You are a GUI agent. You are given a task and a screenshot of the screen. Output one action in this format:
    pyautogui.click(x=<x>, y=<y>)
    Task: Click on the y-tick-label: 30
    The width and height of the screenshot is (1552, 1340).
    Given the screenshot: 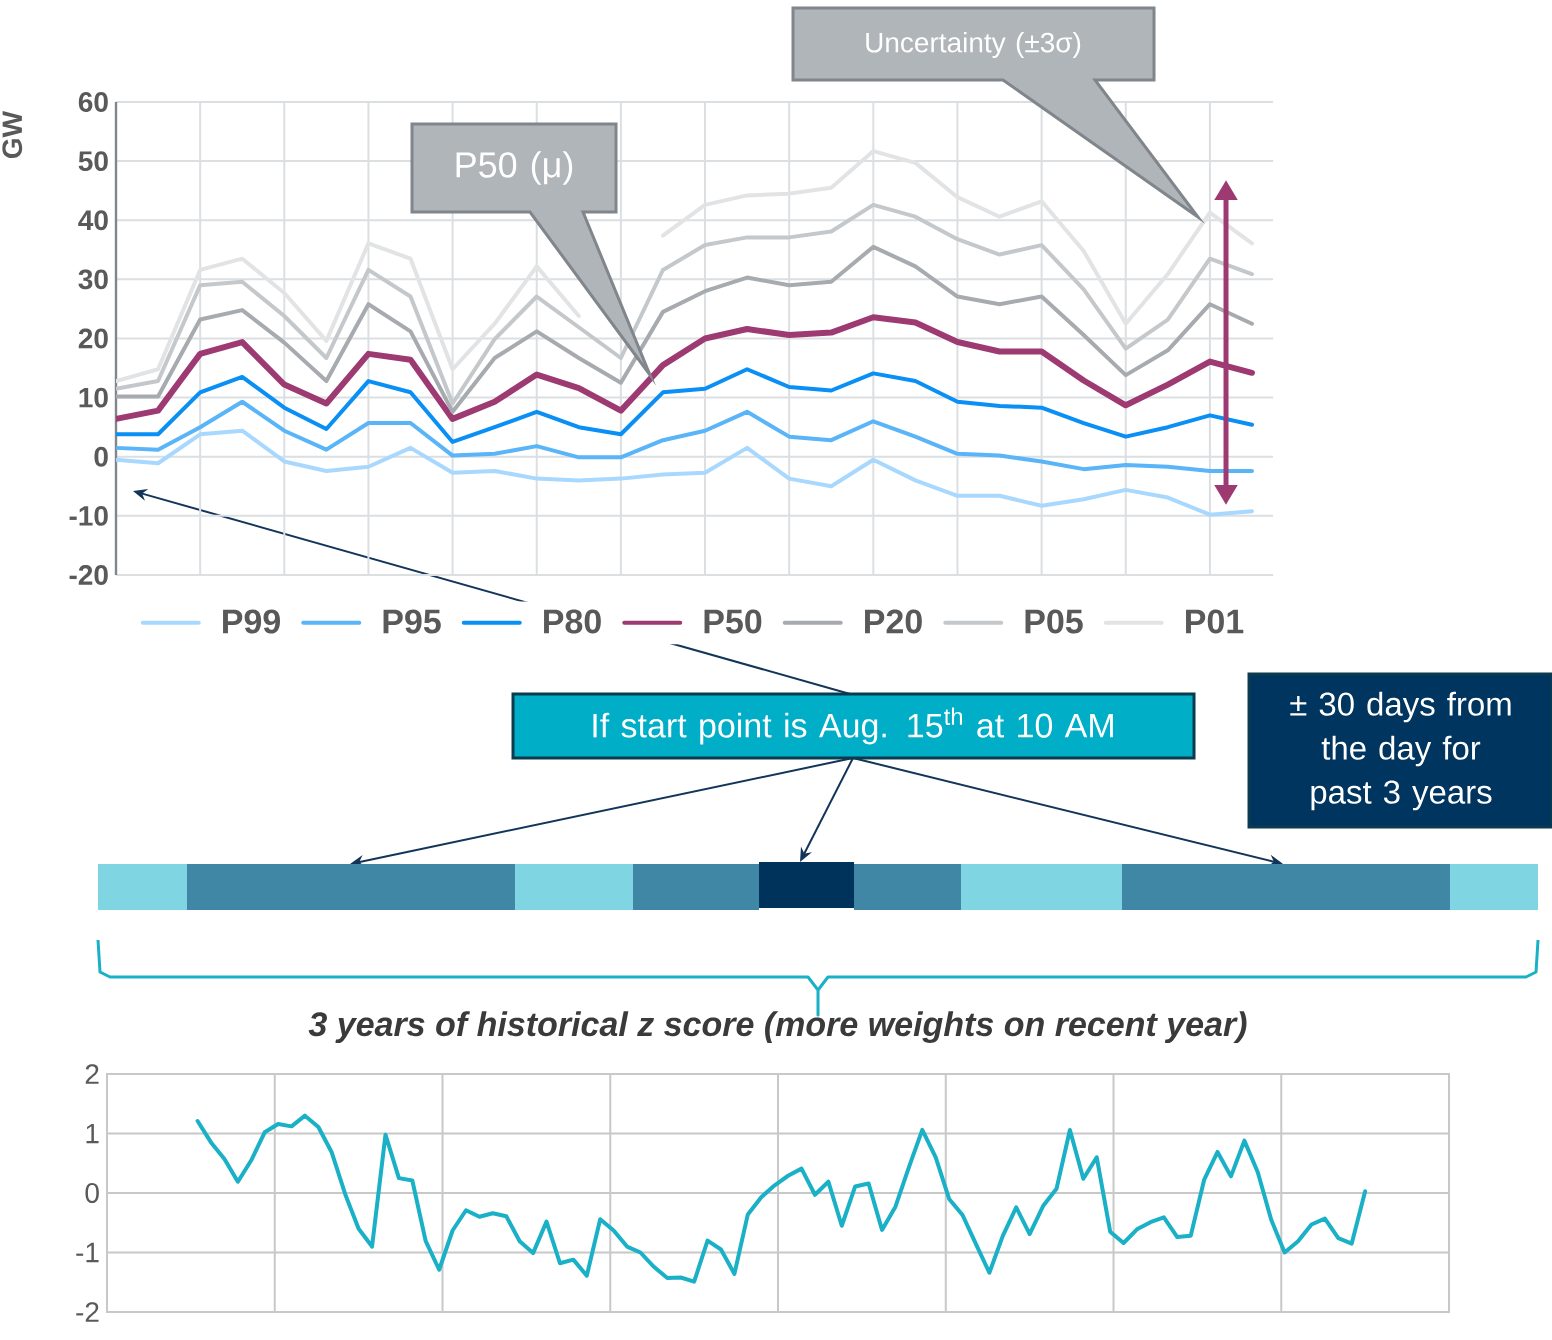 What is the action you would take?
    pyautogui.click(x=93, y=279)
    